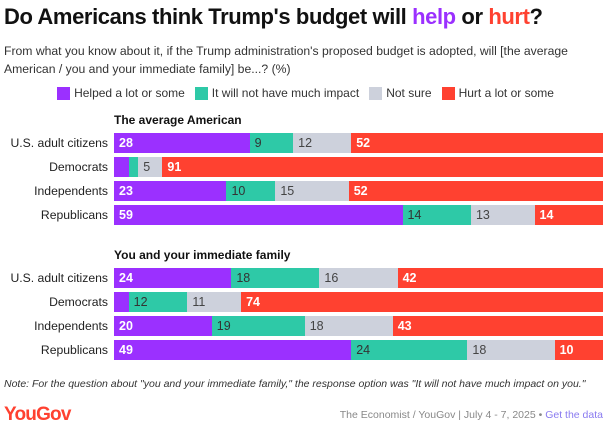 The height and width of the screenshot is (428, 611). I want to click on stacked-bar: 5 91, so click(358, 167).